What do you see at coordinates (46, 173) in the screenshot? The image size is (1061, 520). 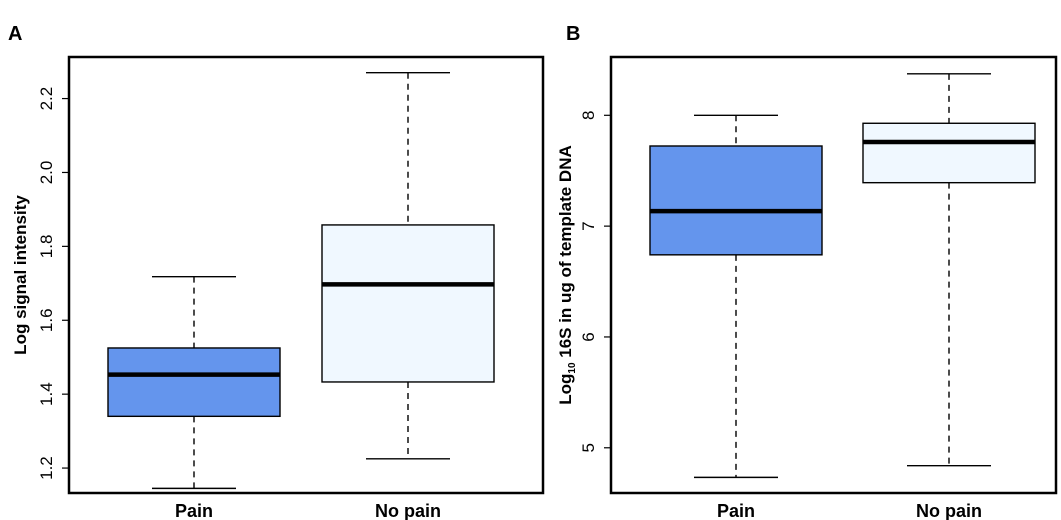 I see `y-tick-label: 2.0` at bounding box center [46, 173].